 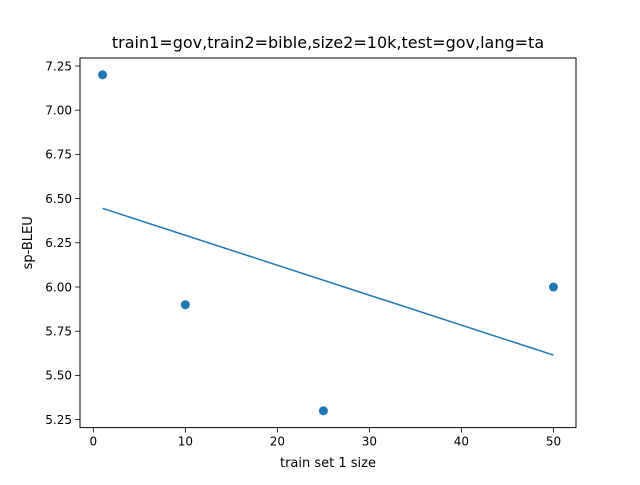 I want to click on y-axis-label: sp-BLEU, so click(x=28, y=242).